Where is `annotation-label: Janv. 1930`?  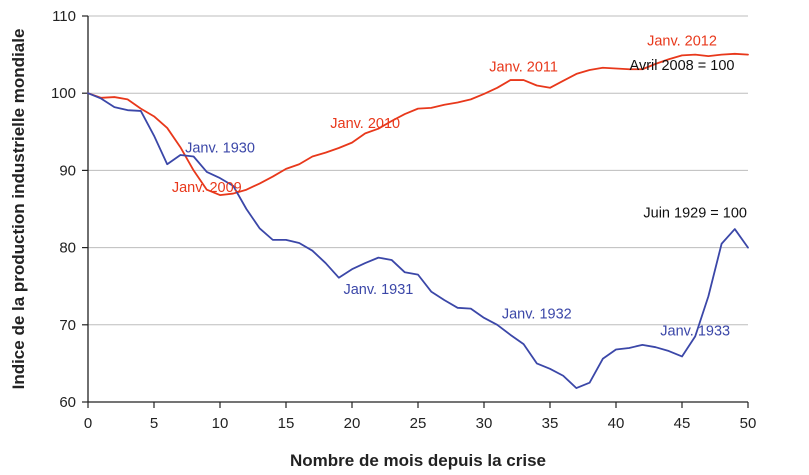 annotation-label: Janv. 1930 is located at coordinates (220, 149).